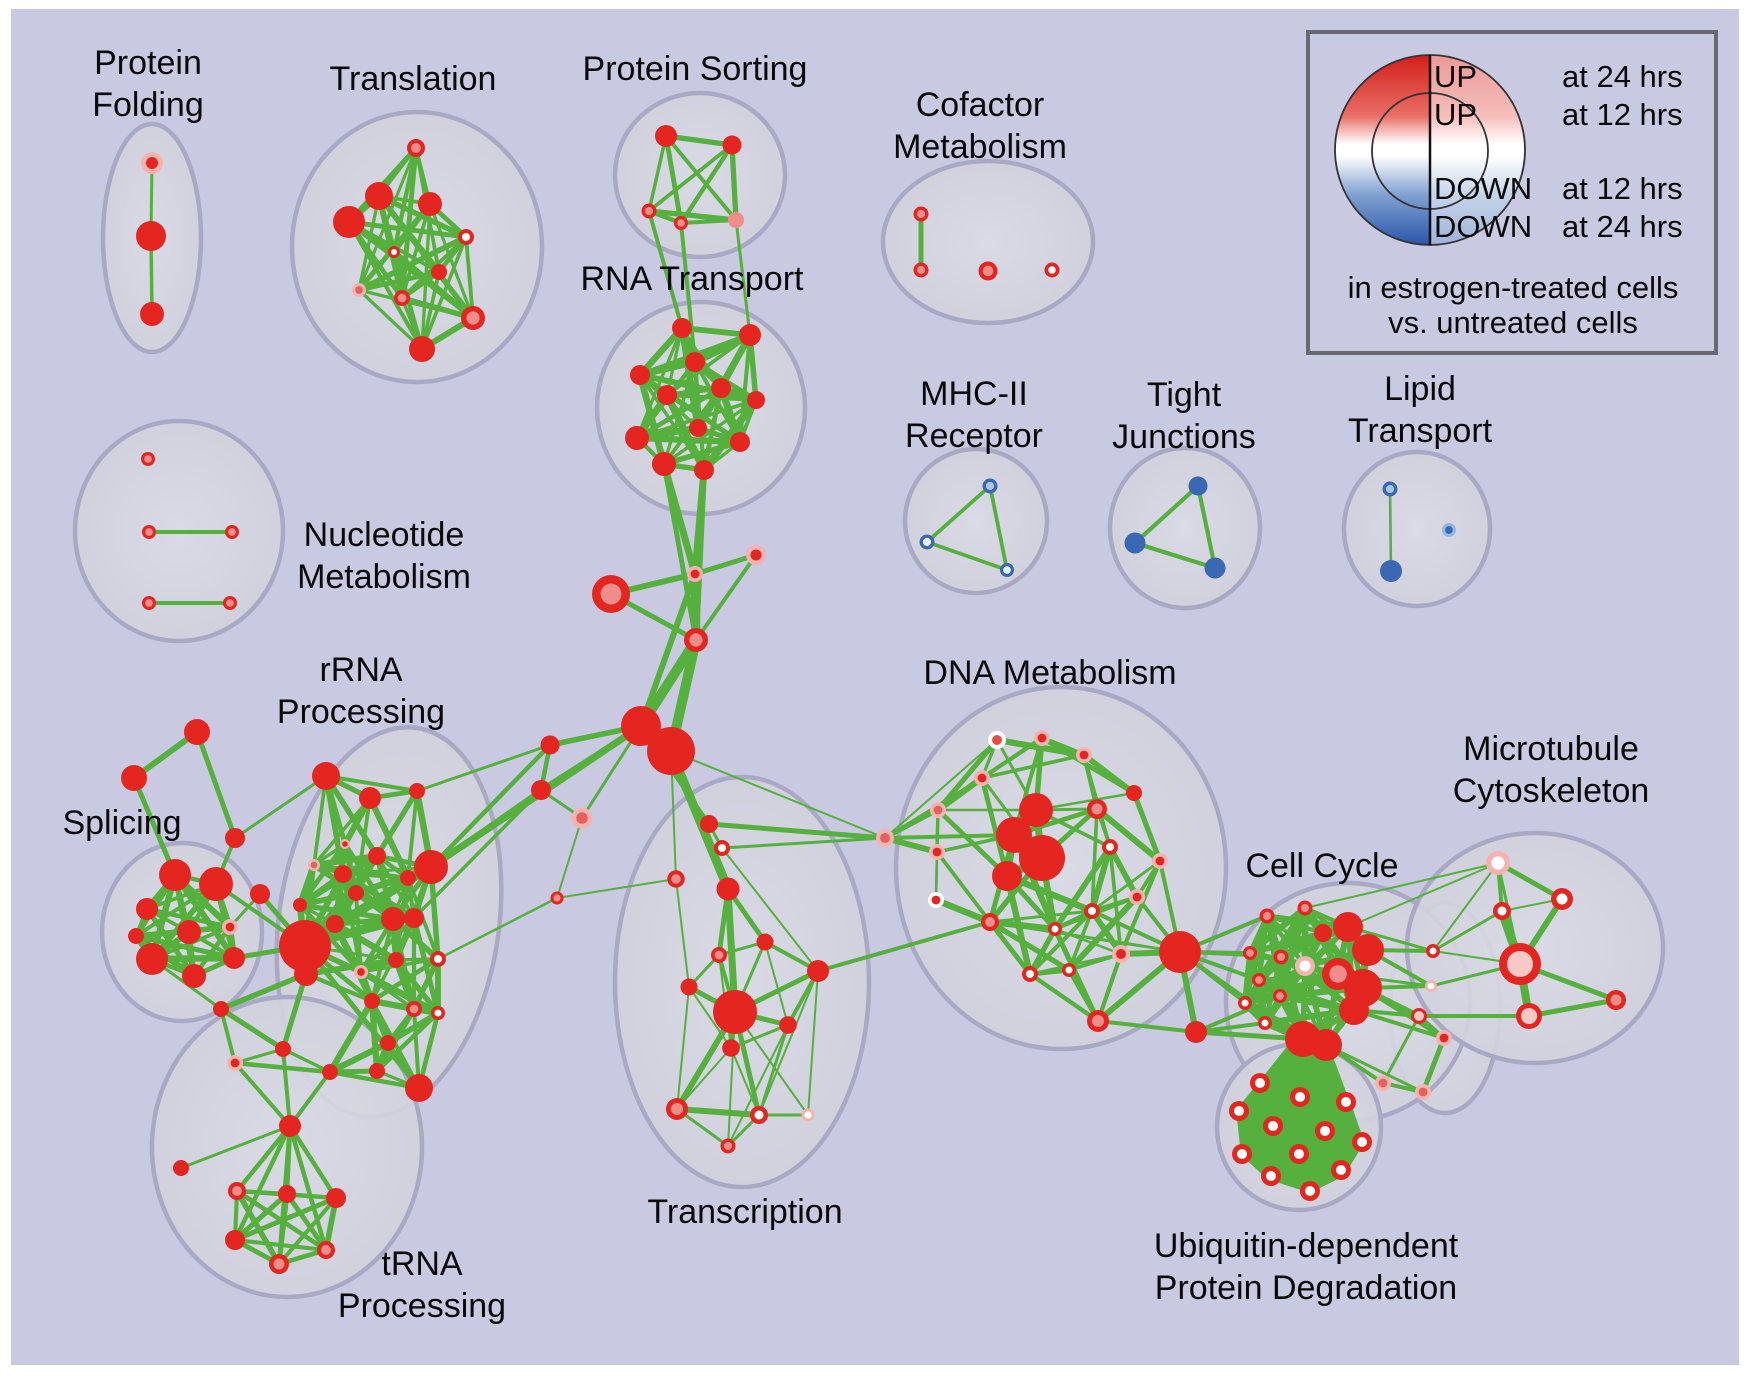  I want to click on svg-text: Protein, so click(148, 63).